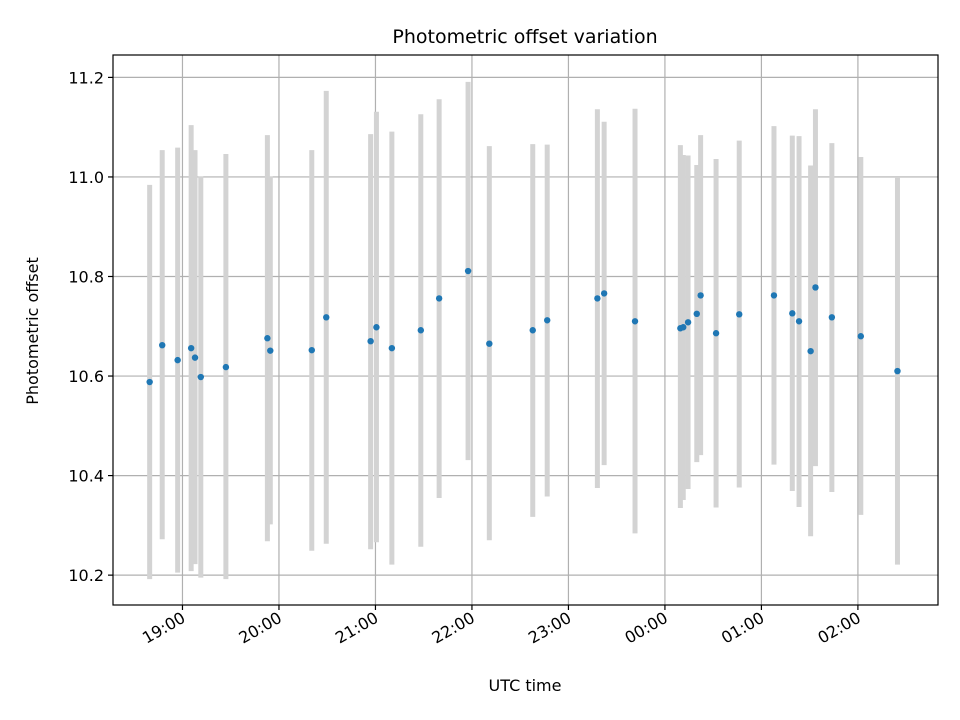 The image size is (960, 720). Describe the element at coordinates (86, 476) in the screenshot. I see `y-tick-label: 10.4` at that location.